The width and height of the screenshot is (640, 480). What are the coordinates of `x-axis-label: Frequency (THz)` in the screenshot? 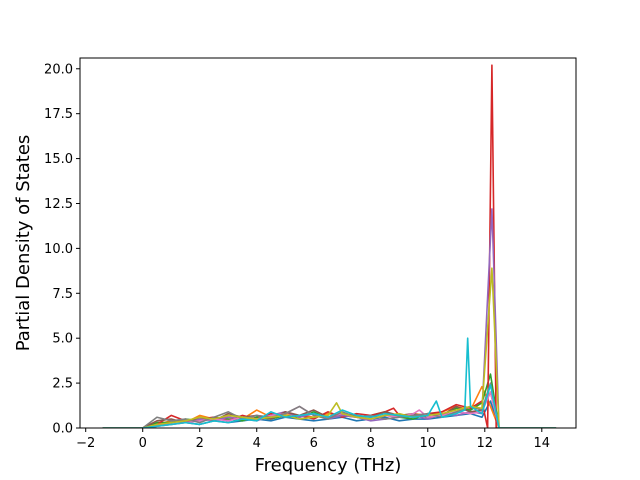 It's located at (328, 465).